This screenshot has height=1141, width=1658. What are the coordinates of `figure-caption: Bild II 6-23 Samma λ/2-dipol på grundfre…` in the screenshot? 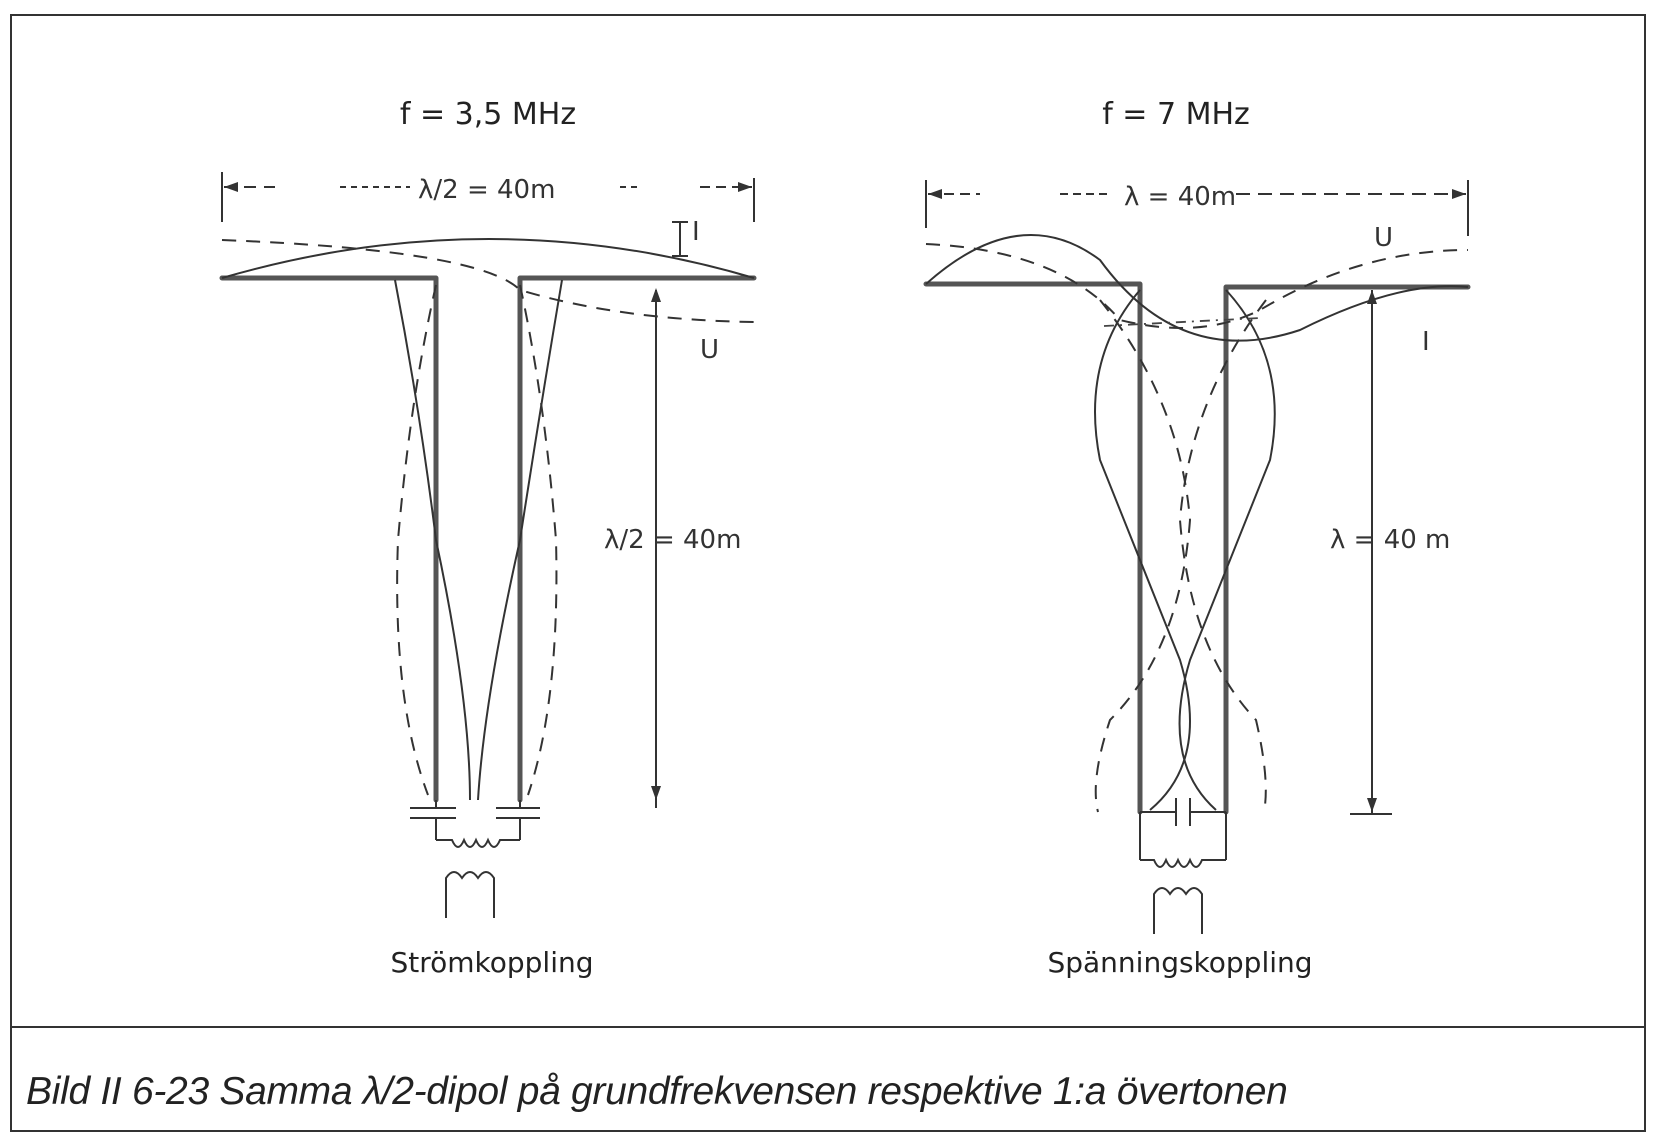 It's located at (657, 1091).